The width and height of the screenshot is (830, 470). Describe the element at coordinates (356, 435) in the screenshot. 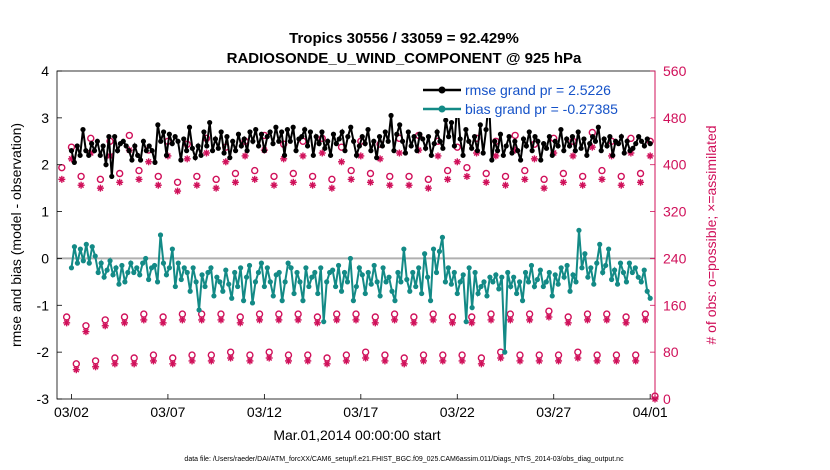

I see `x-axis-label: Mar.01,2014 00:00:00 start` at that location.